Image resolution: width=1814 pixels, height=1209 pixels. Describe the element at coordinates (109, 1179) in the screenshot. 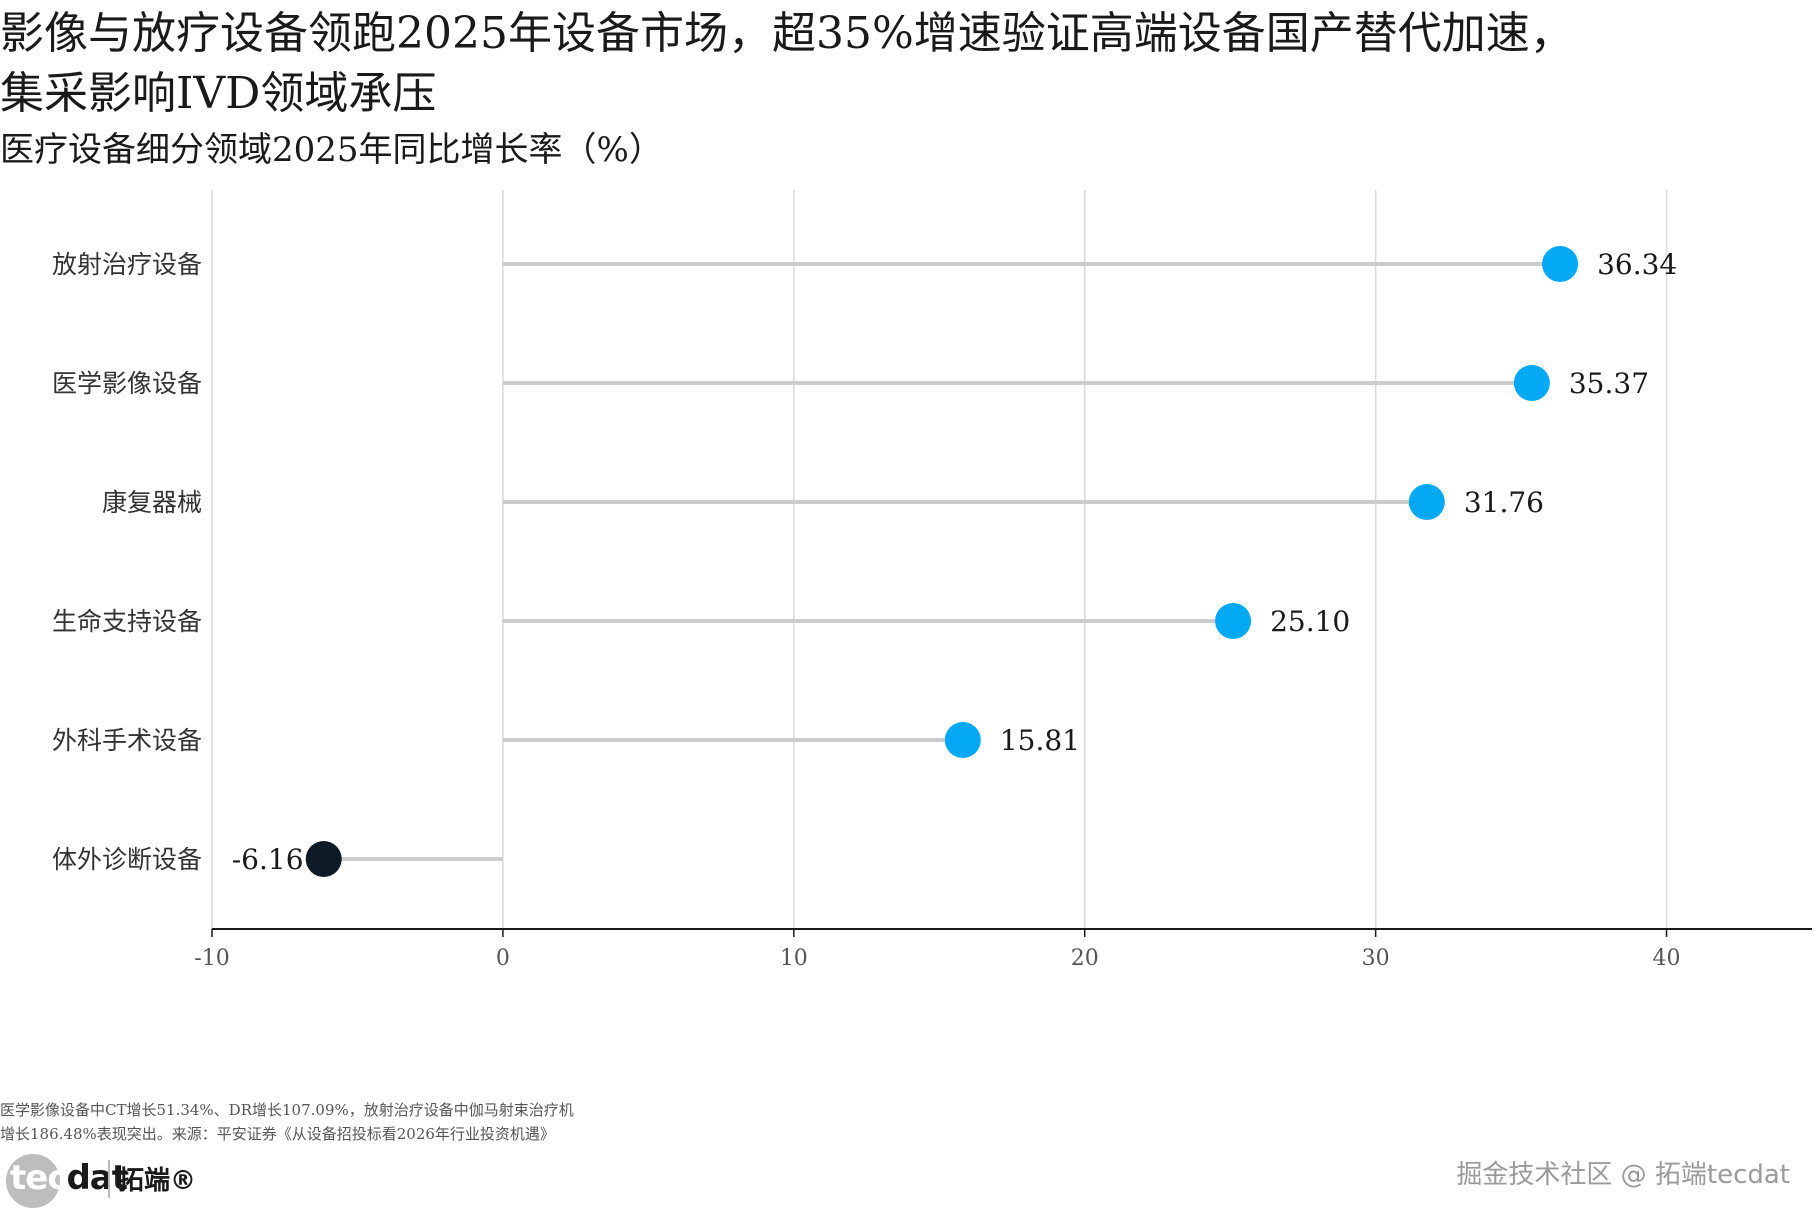

I see `logo-divider` at that location.